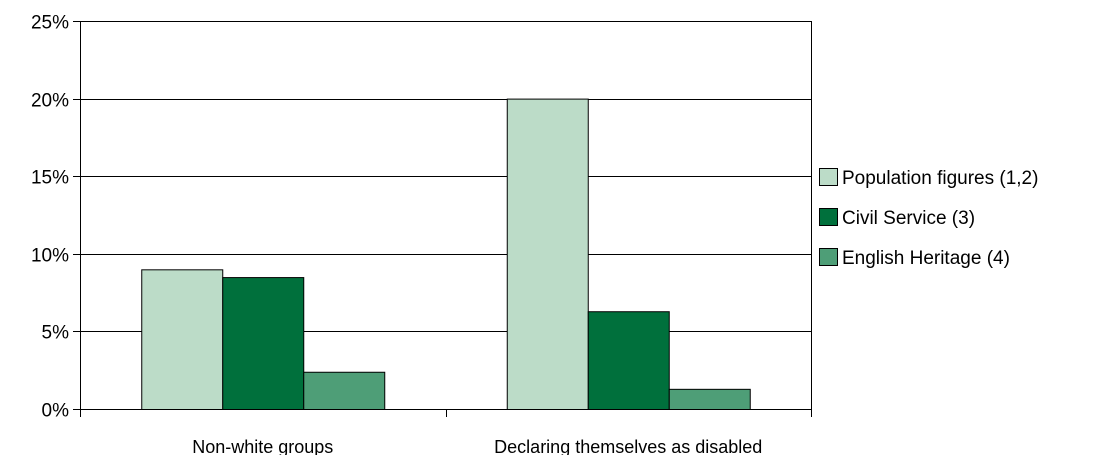 The image size is (1104, 455). What do you see at coordinates (56, 333) in the screenshot?
I see `y-tick-label: 5%` at bounding box center [56, 333].